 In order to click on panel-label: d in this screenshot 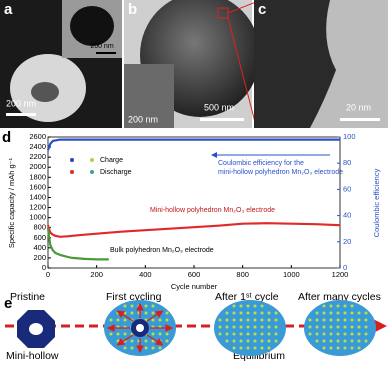, I will do `click(6, 137)`.